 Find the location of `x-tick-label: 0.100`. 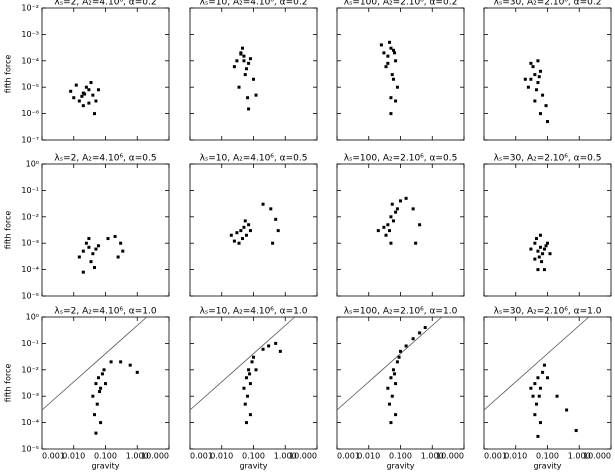

x-tick-label: 0.100 is located at coordinates (547, 456).